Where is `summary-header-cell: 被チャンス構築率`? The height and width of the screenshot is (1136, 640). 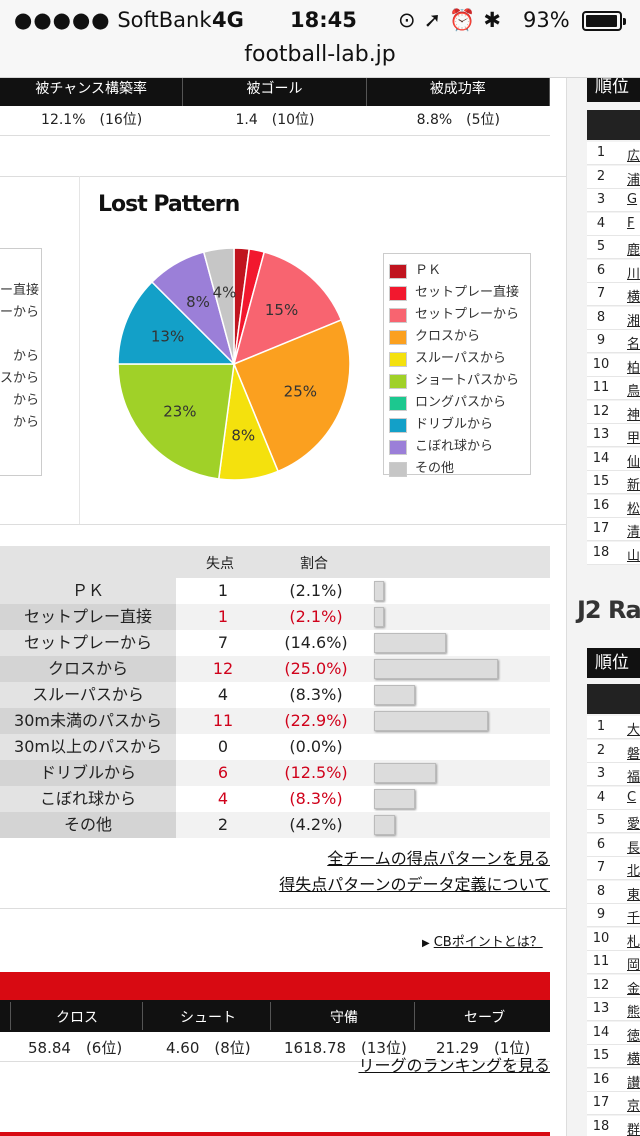
summary-header-cell: 被チャンス構築率 is located at coordinates (92, 92).